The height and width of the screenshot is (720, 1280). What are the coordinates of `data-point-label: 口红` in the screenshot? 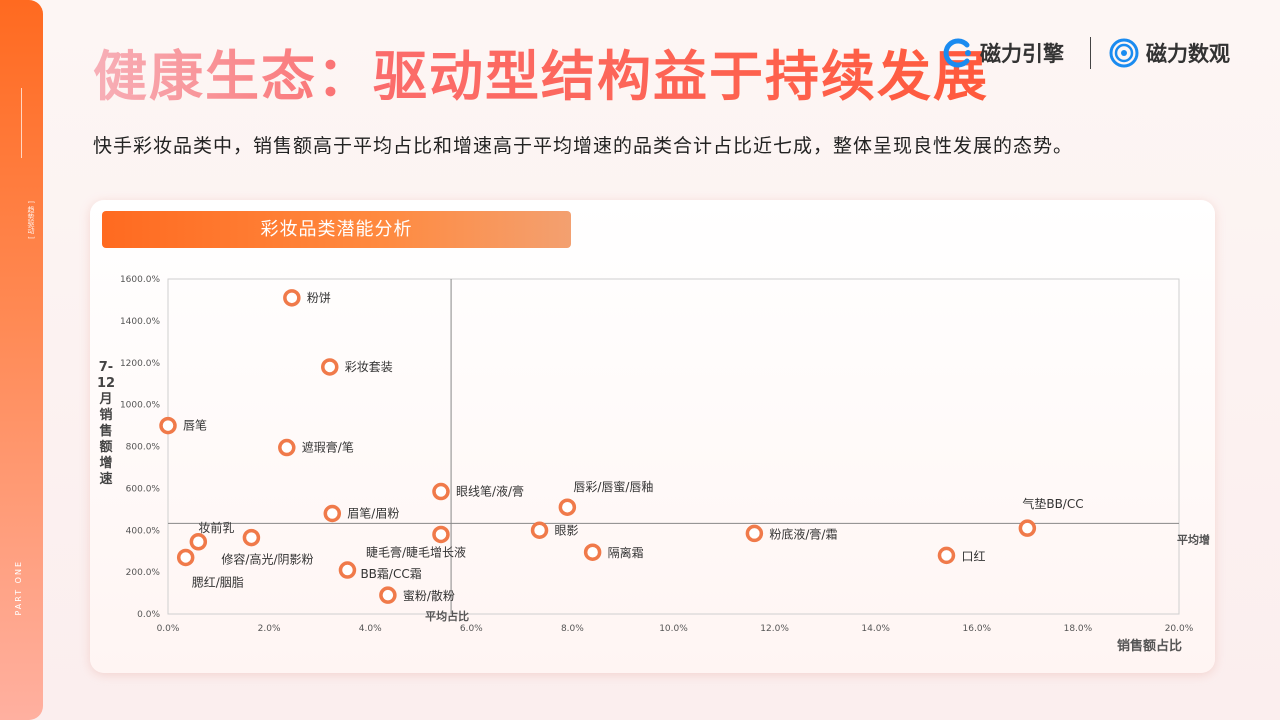 It's located at (973, 555).